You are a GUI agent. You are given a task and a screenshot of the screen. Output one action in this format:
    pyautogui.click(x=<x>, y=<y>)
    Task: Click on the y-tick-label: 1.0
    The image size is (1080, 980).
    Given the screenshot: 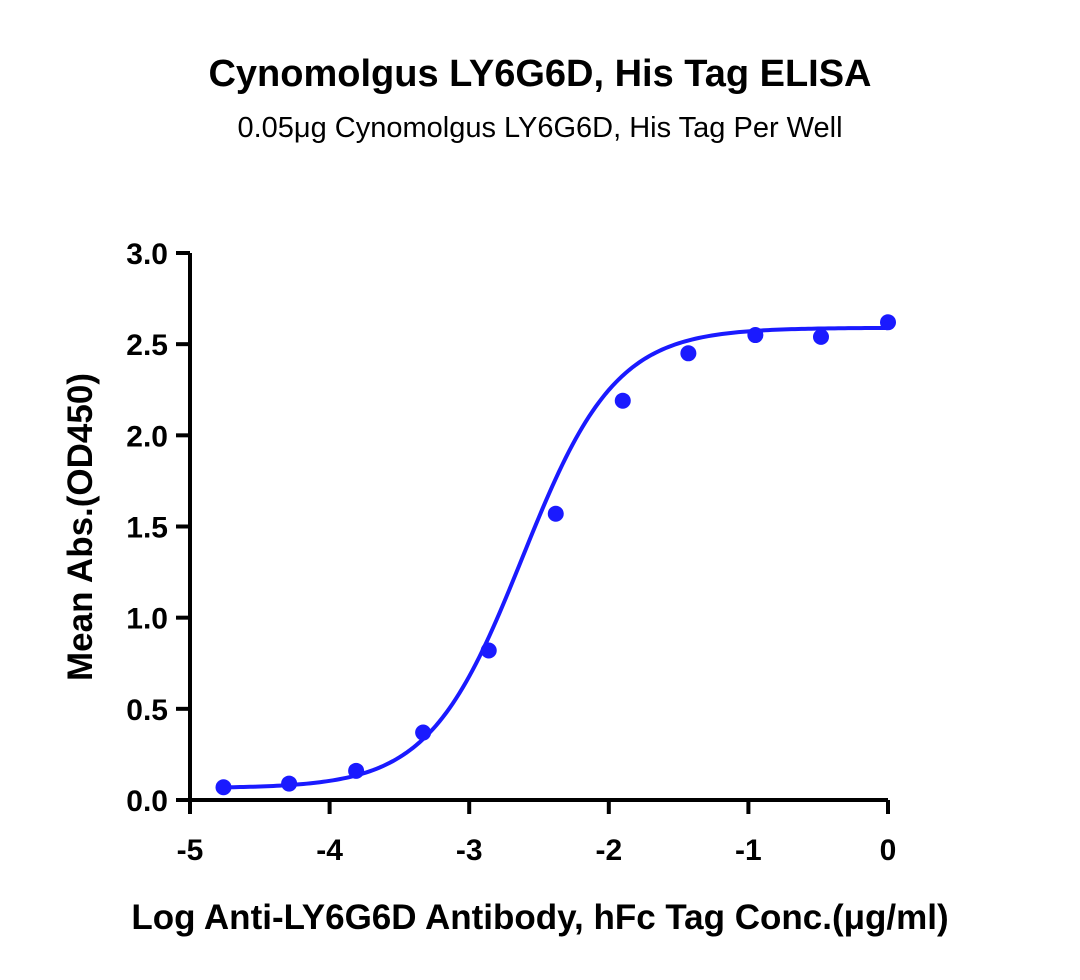 What is the action you would take?
    pyautogui.click(x=147, y=619)
    